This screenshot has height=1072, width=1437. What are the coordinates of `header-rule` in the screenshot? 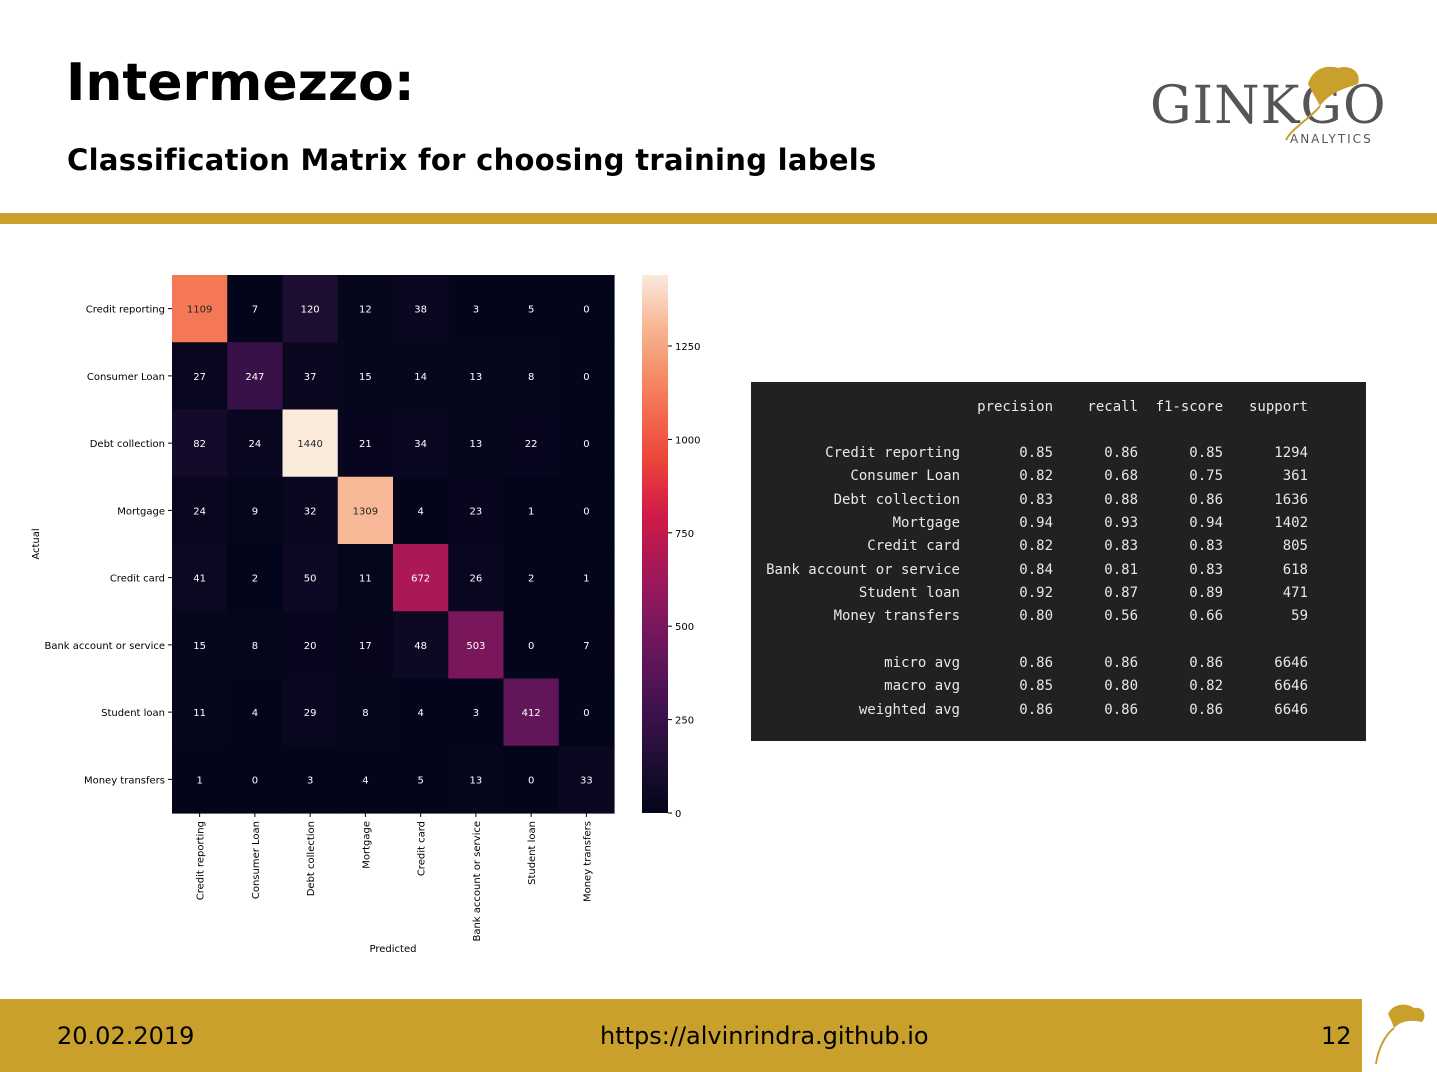 It's located at (718, 218).